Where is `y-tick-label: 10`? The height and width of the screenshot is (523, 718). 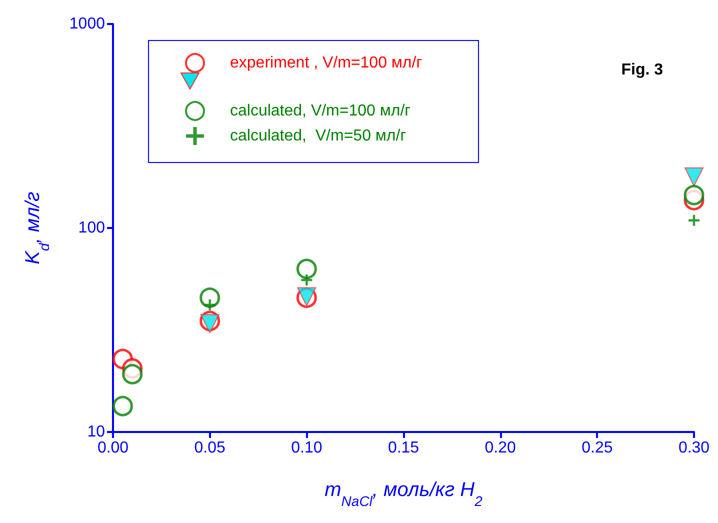 y-tick-label: 10 is located at coordinates (96, 432).